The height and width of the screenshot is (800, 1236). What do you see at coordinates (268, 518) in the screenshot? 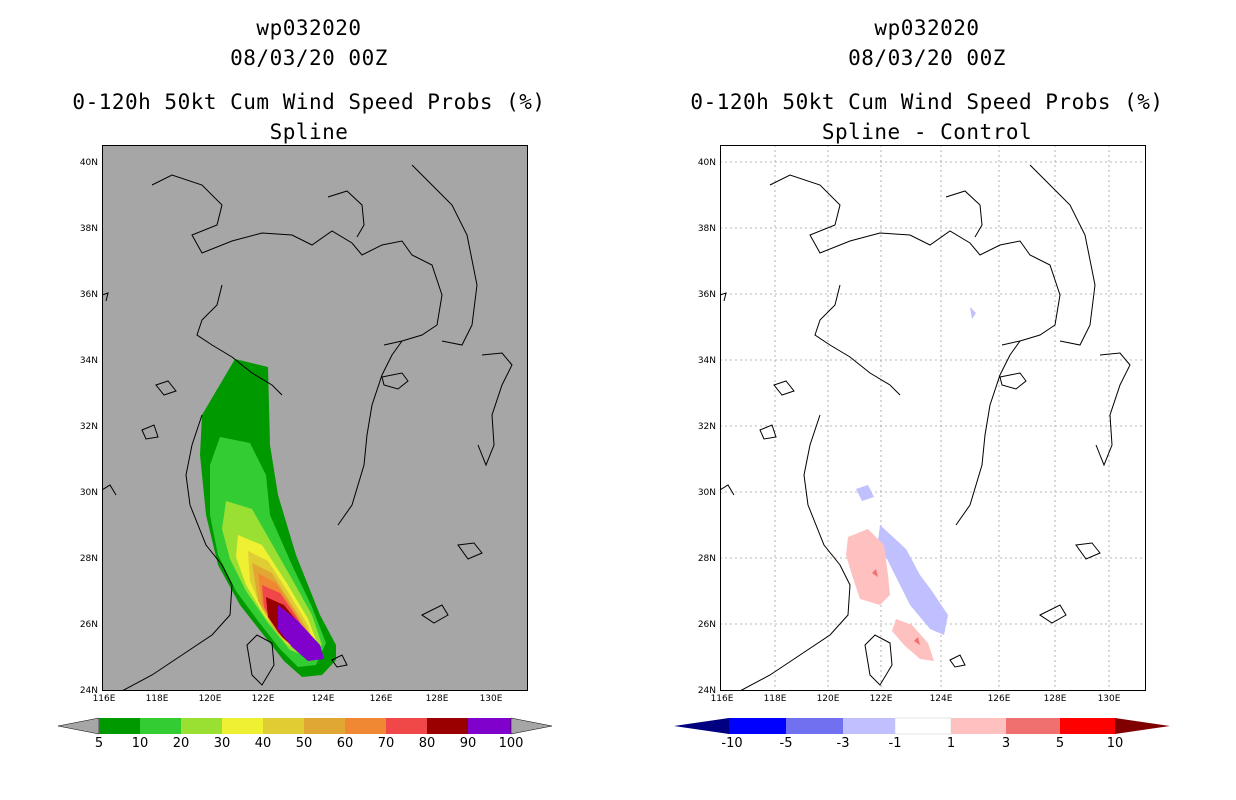
I see `probability-contours` at bounding box center [268, 518].